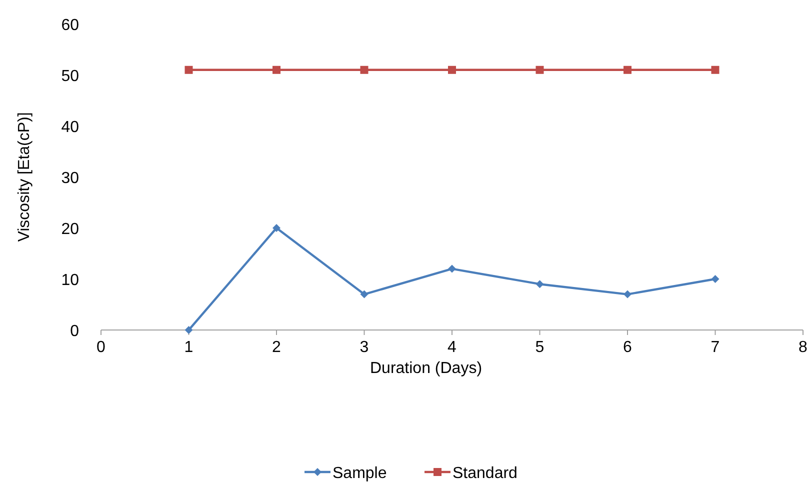  What do you see at coordinates (627, 347) in the screenshot?
I see `x-tick-label: 6` at bounding box center [627, 347].